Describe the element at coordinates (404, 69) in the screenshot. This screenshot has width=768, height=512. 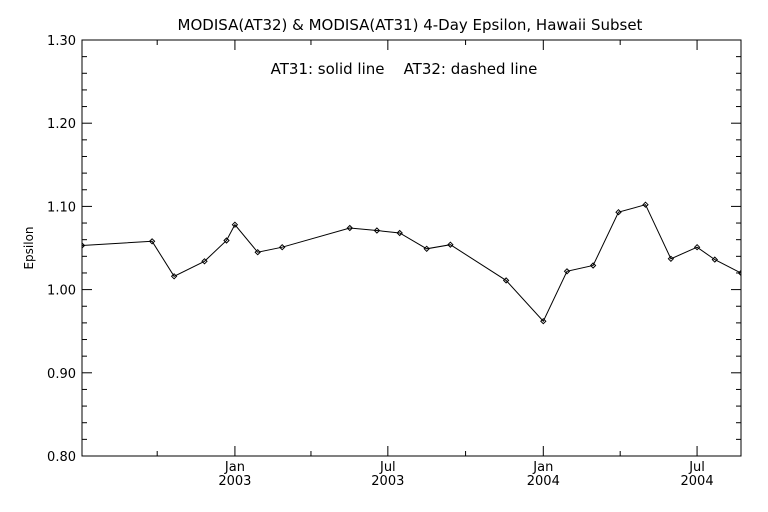
I see `line-style-note: AT31: solid line AT32: dashed line` at that location.